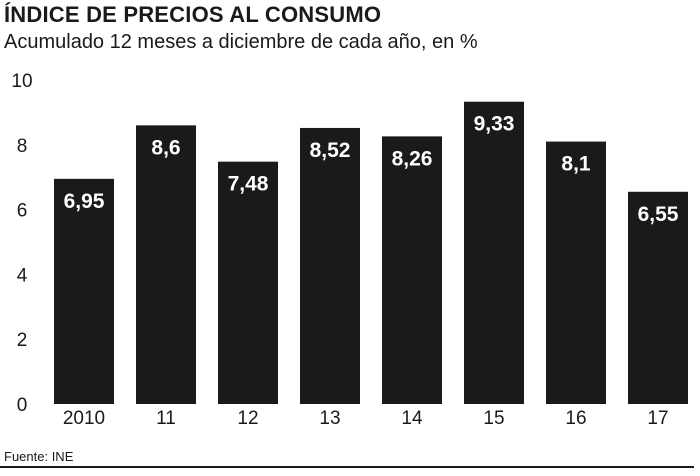 The width and height of the screenshot is (700, 476). I want to click on y-tick-label: 10, so click(21, 81).